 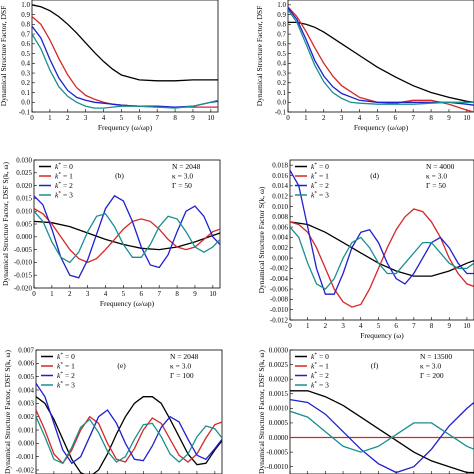 What do you see at coordinates (23, 288) in the screenshot?
I see `y-tick-label: -0.020` at bounding box center [23, 288].